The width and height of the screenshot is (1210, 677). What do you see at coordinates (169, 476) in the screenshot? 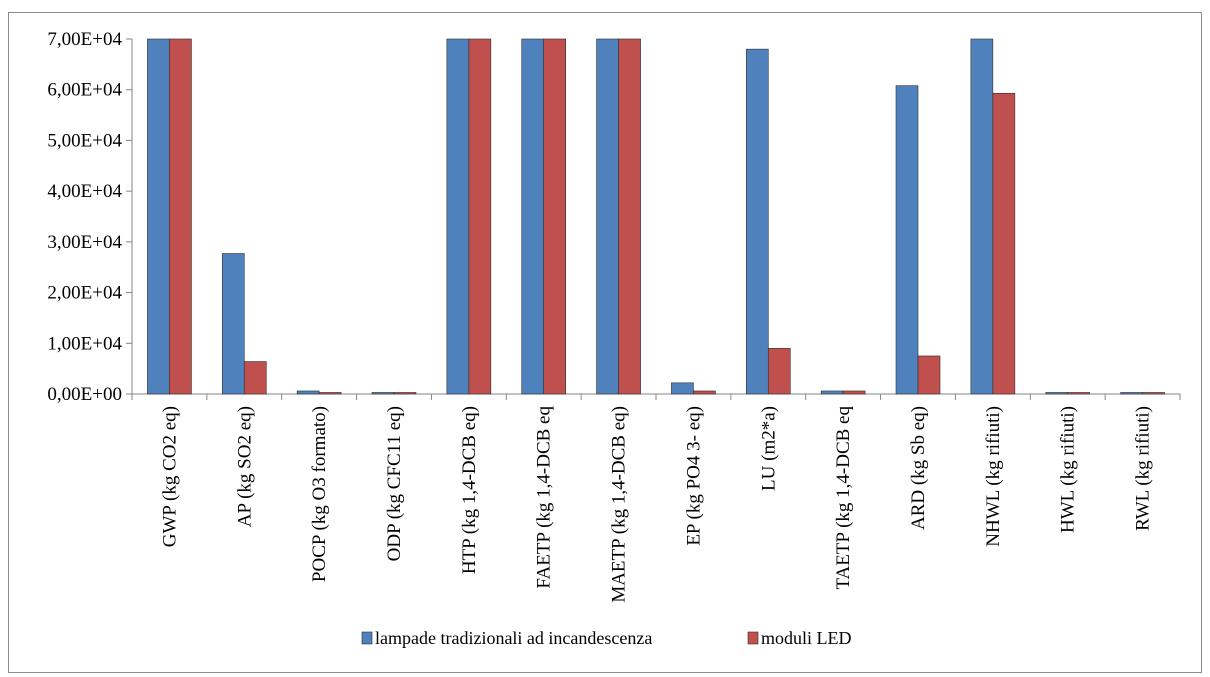
I see `x-tick-label: GWP (kg CO2 eq)` at bounding box center [169, 476].